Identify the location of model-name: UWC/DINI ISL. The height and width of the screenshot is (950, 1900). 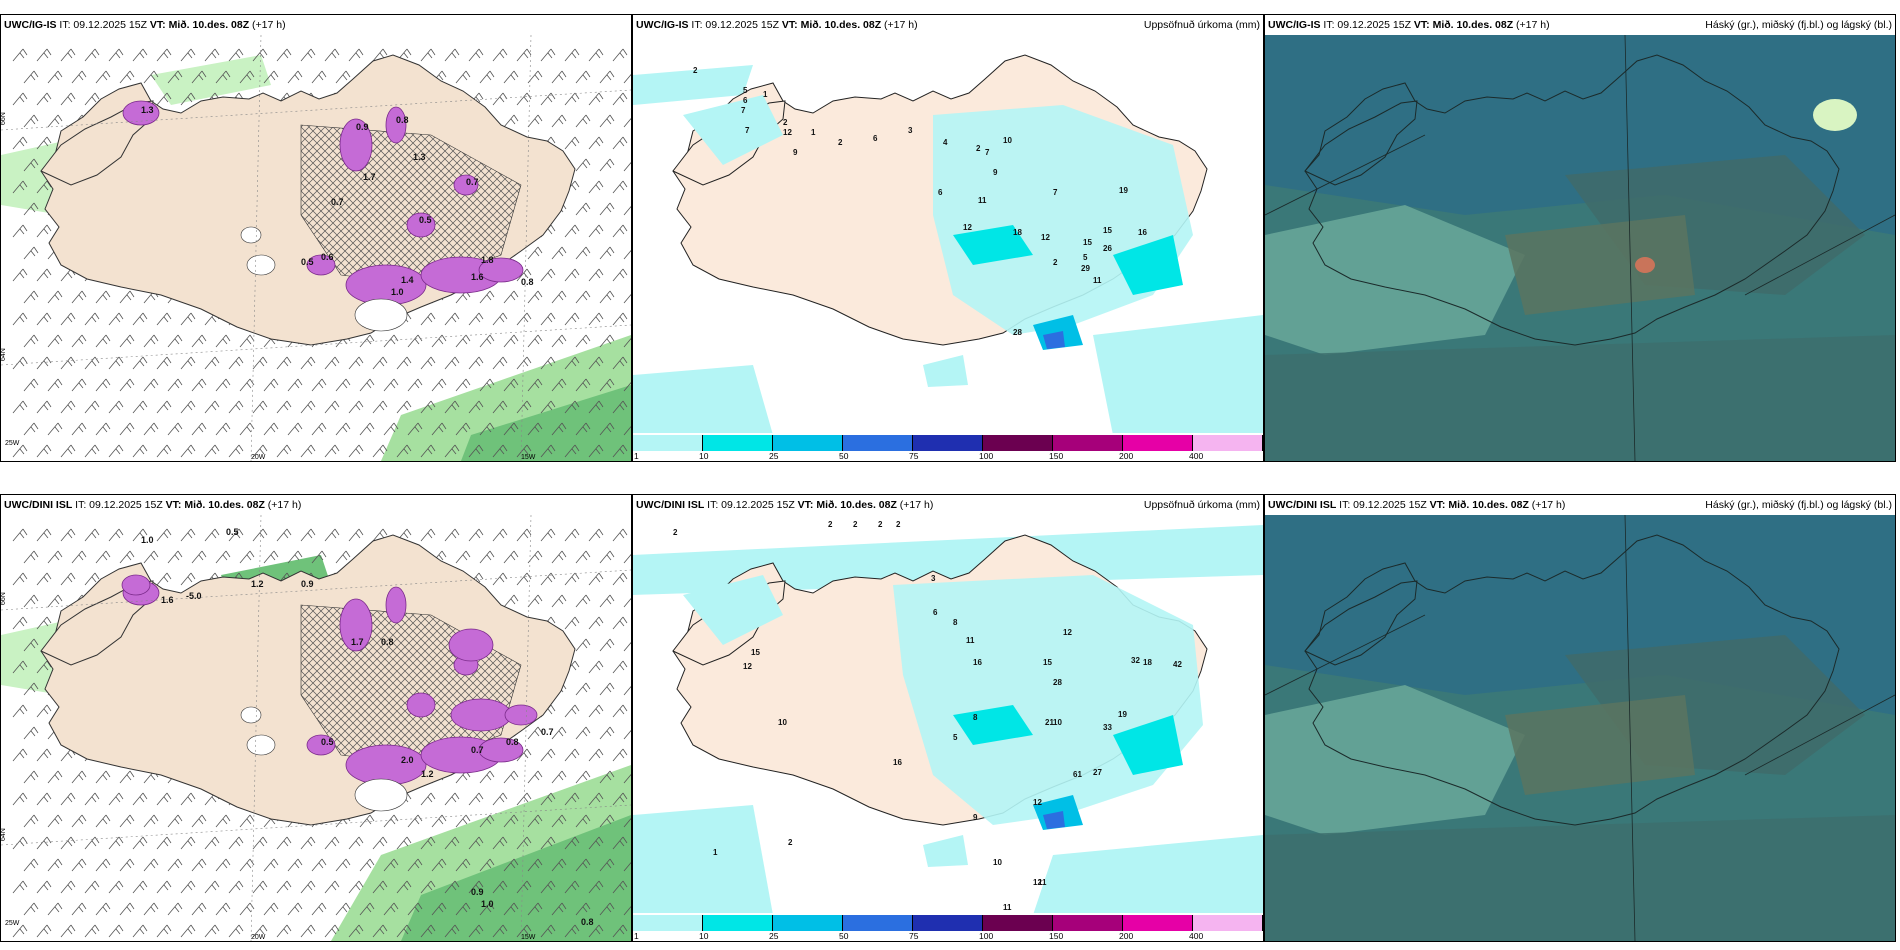
(670, 505).